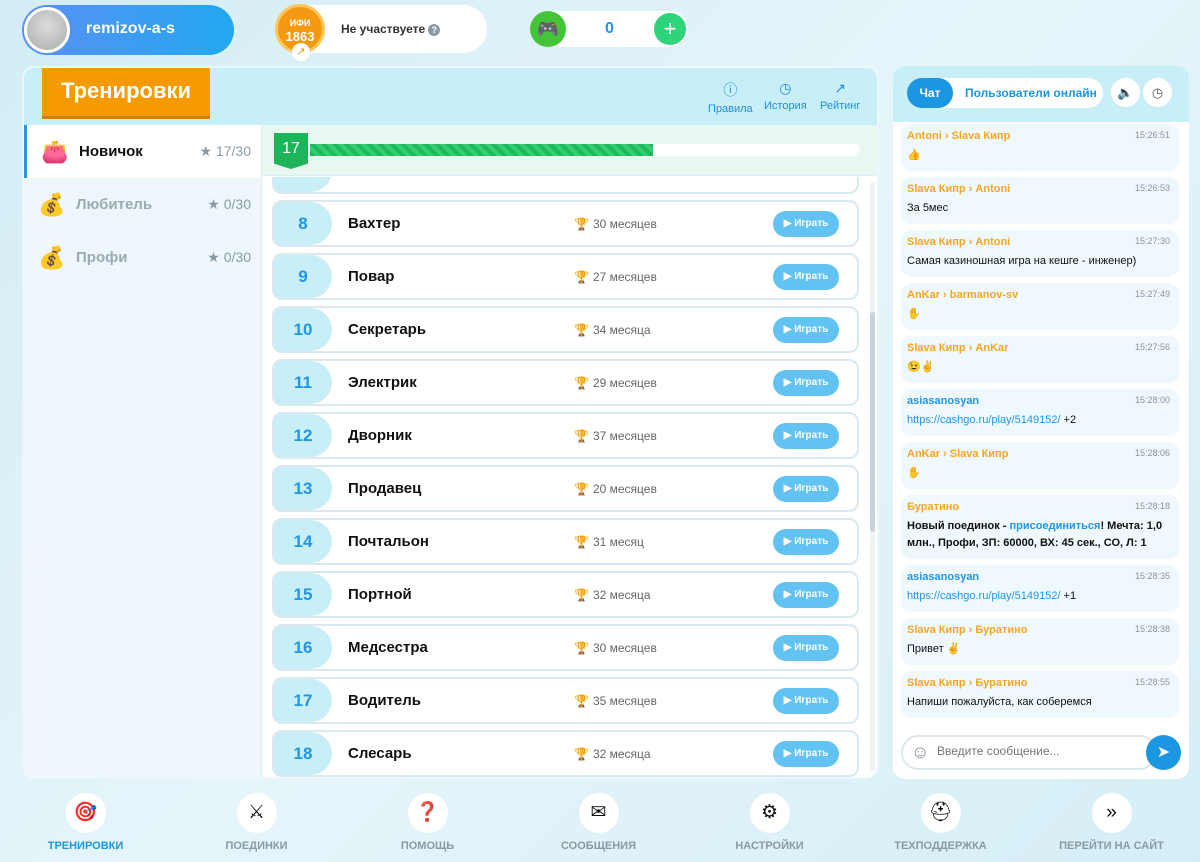 Image resolution: width=1200 pixels, height=862 pixels. I want to click on add-games-button: +, so click(670, 29).